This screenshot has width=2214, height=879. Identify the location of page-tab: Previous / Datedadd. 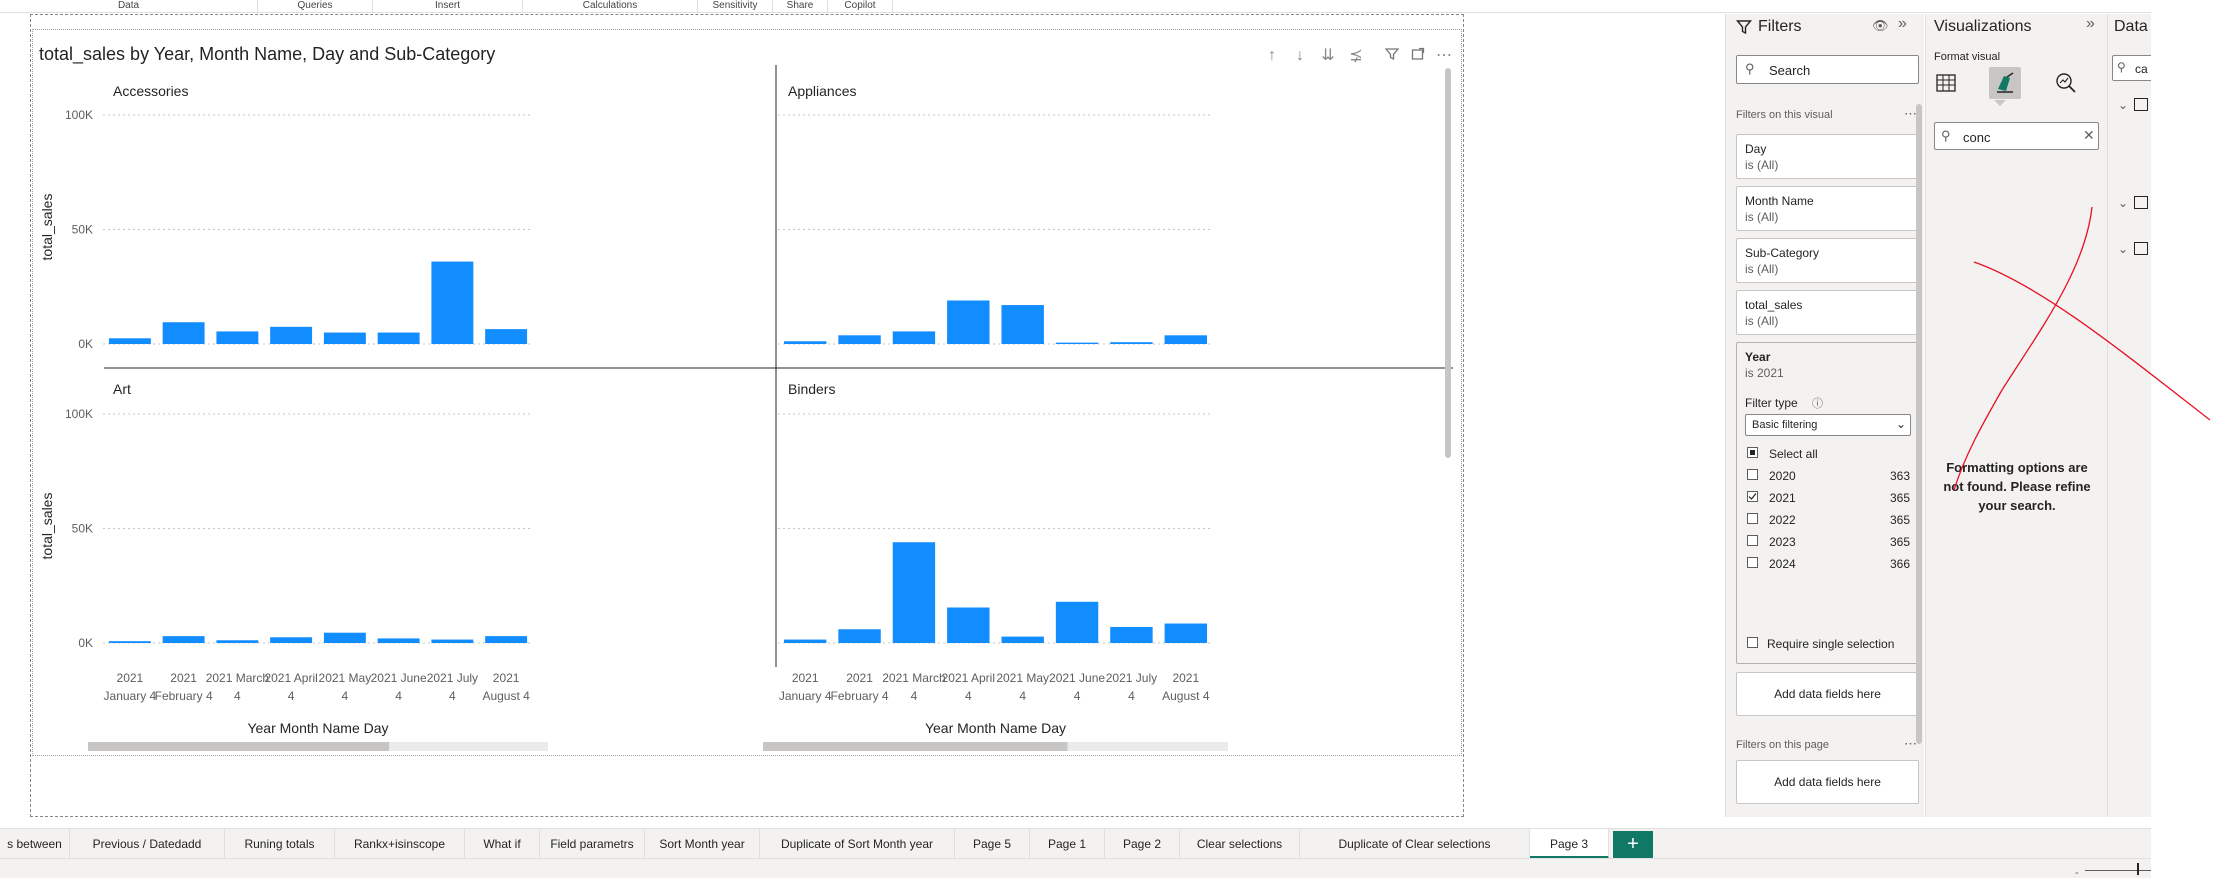
(147, 844).